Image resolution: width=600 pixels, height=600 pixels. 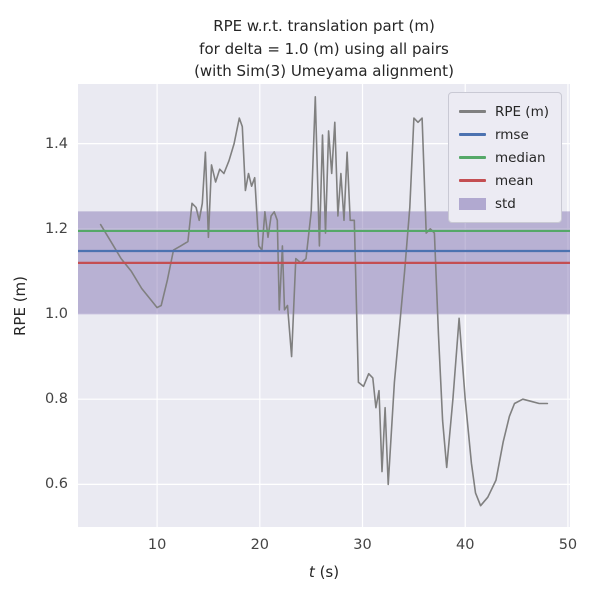 I want to click on legend-item-rpe: RPE (m), so click(x=503, y=111).